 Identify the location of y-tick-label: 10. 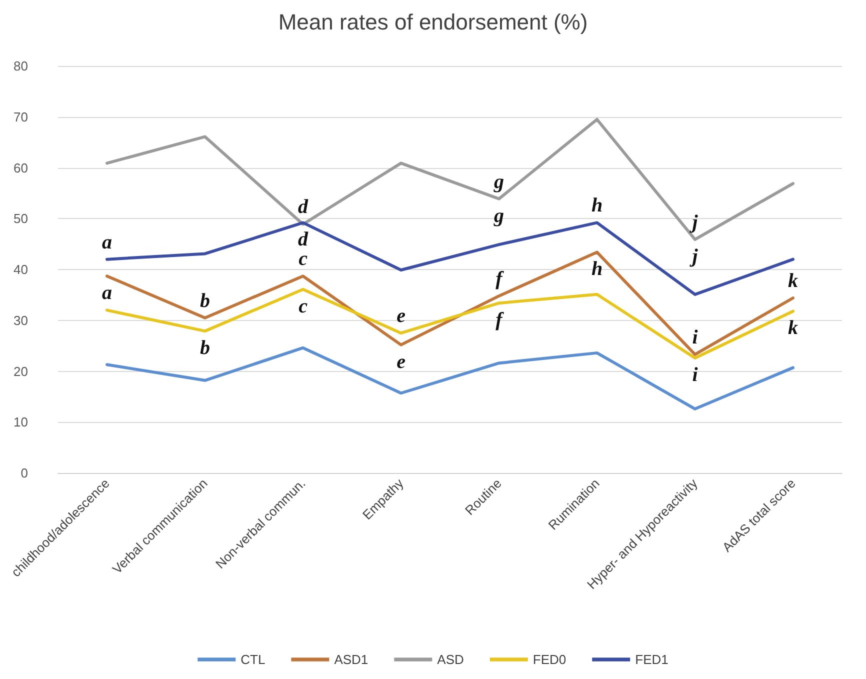
(21, 422).